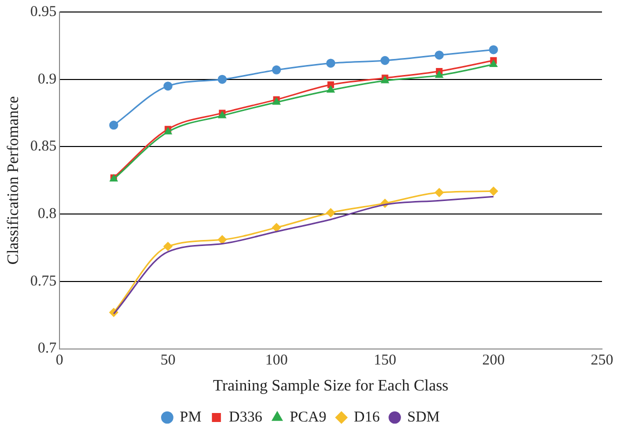 This screenshot has width=618, height=435. Describe the element at coordinates (168, 360) in the screenshot. I see `x-tick-label: 50` at that location.